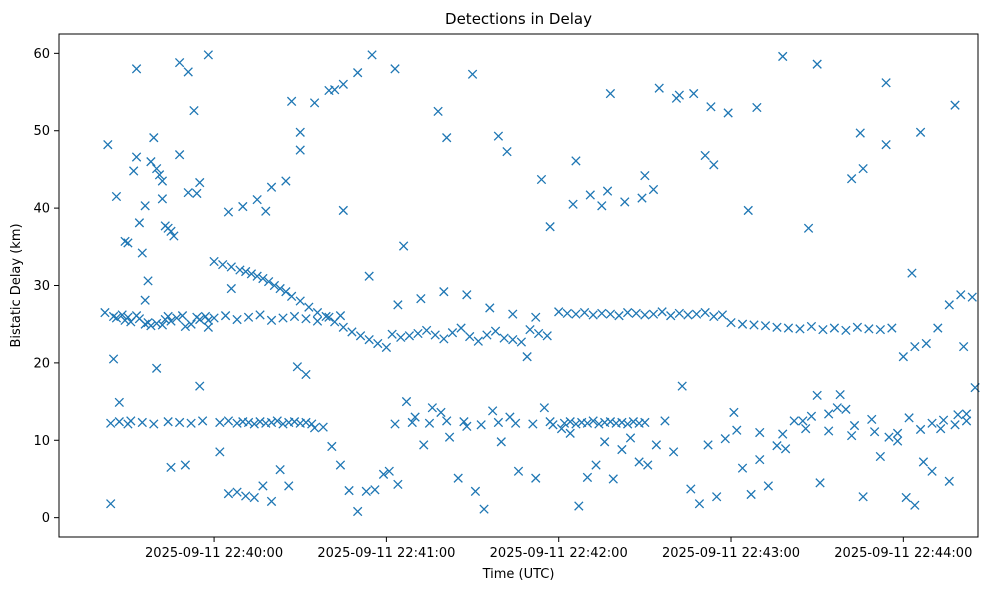 The height and width of the screenshot is (590, 989). What do you see at coordinates (41, 209) in the screenshot?
I see `y-tick-label: 40` at bounding box center [41, 209].